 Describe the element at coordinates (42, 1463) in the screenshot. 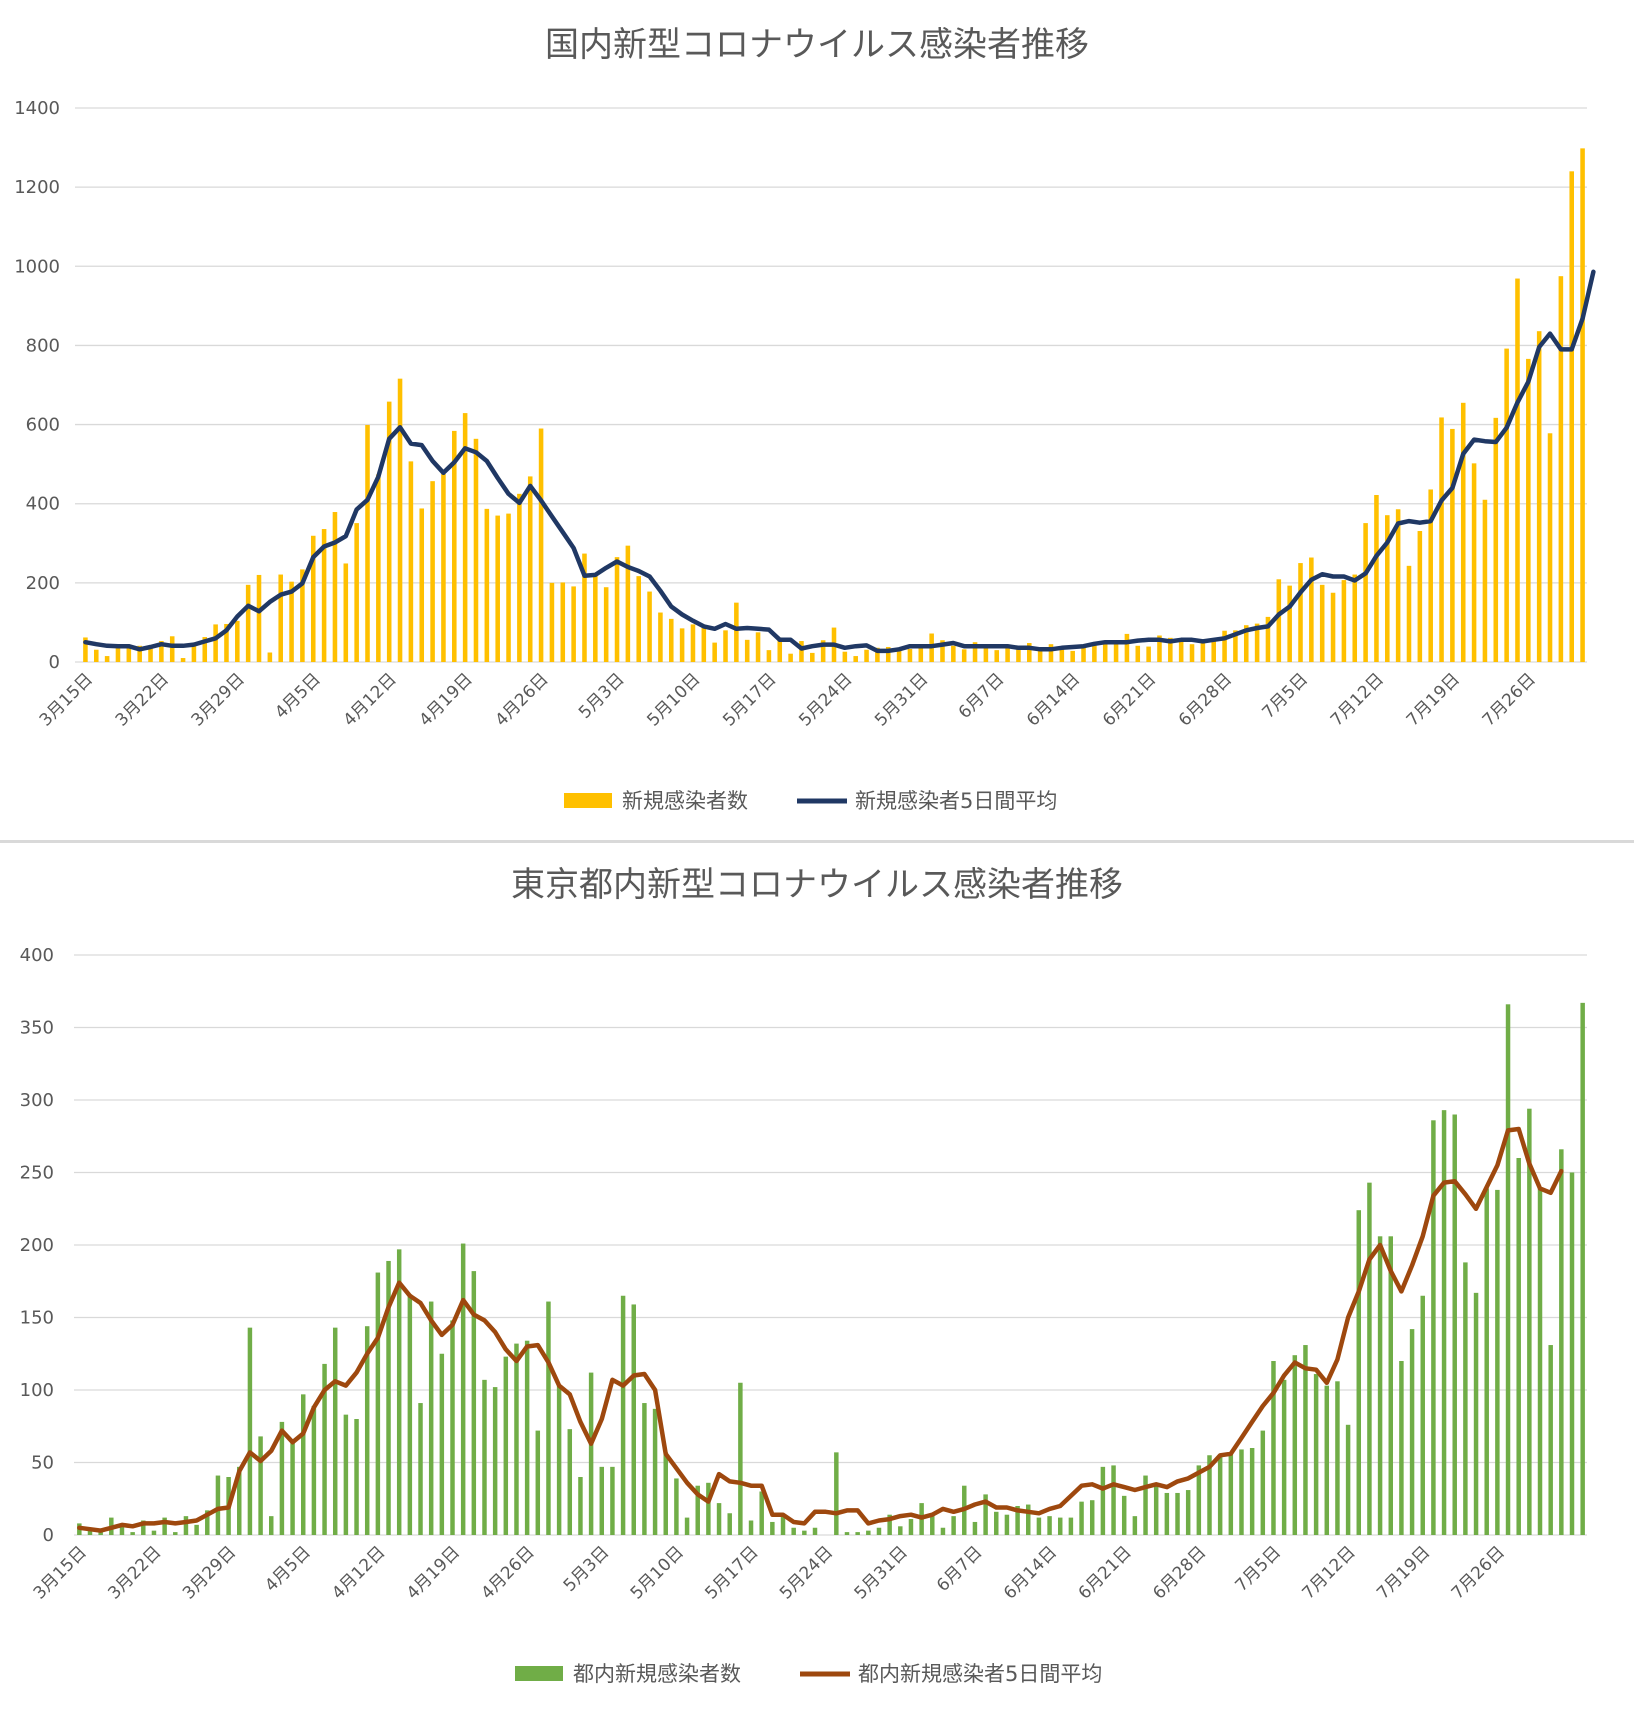

I see `y-tick-label: 50` at that location.